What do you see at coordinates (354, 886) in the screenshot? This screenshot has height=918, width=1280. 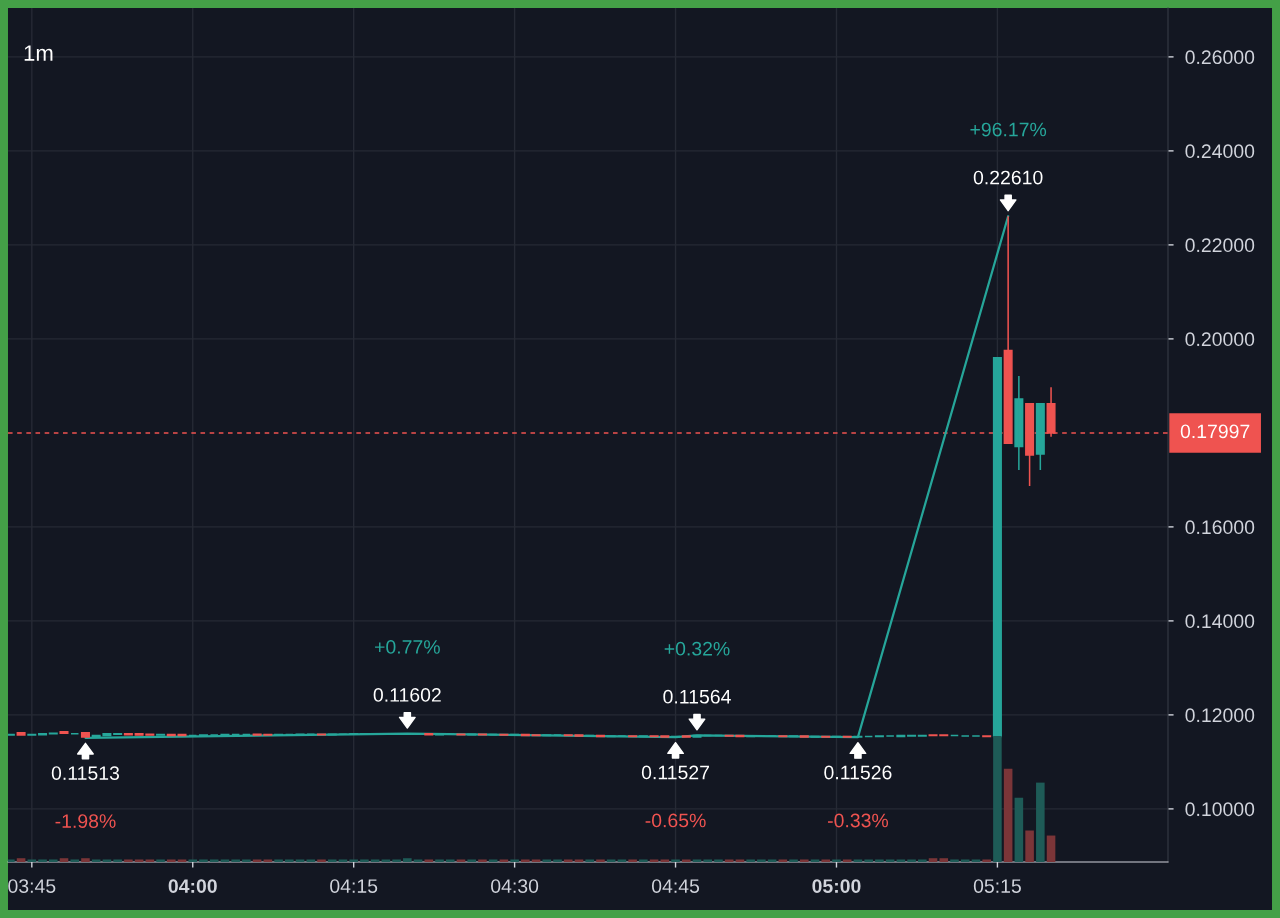 I see `x-tick-label: 04:15` at bounding box center [354, 886].